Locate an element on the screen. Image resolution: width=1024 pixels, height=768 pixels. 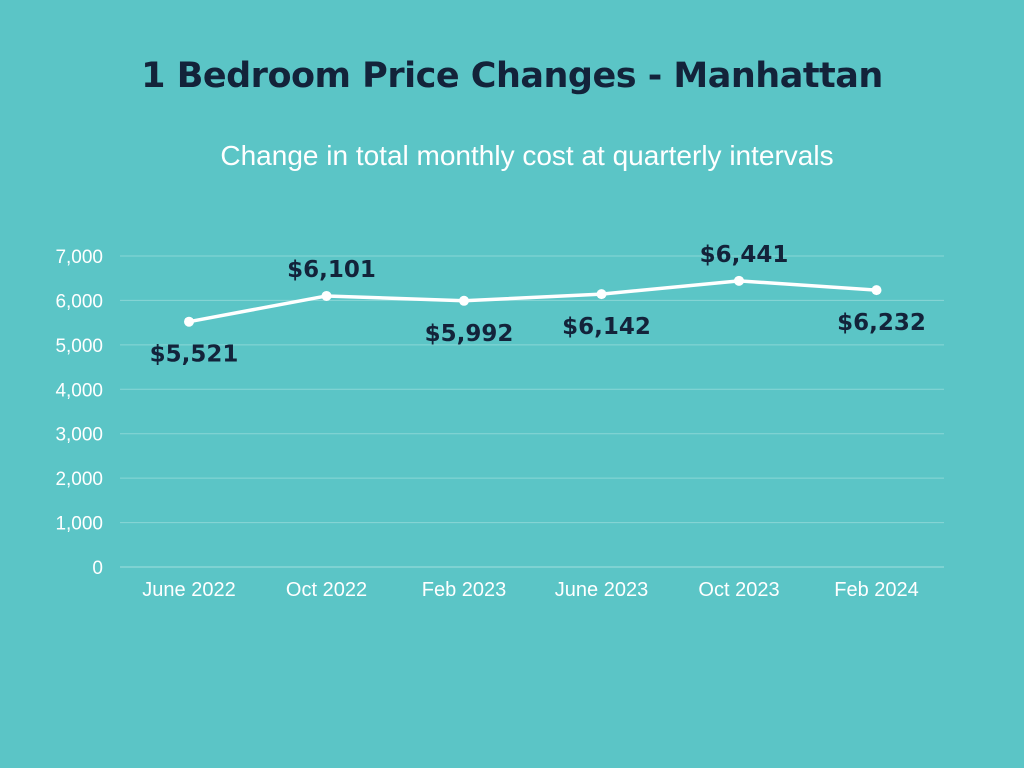
y-tick-label: 7,000 is located at coordinates (79, 257).